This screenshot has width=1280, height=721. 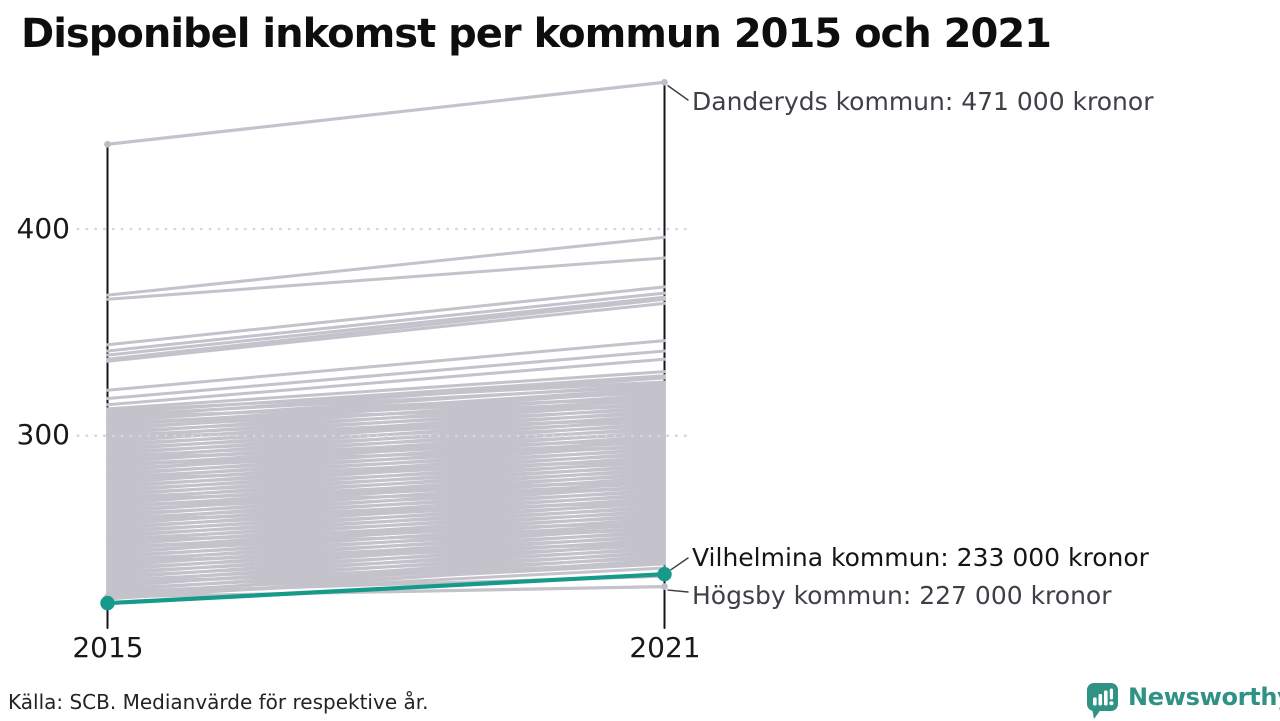 I want to click on annotation-hogsby: Högsby kommun: 227 000 kronor, so click(x=902, y=595).